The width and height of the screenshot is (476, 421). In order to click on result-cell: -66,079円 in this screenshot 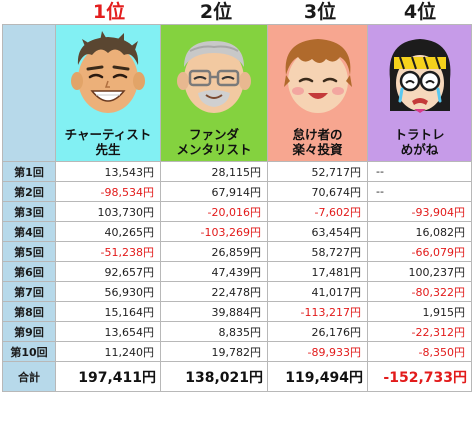, I will do `click(419, 251)`.